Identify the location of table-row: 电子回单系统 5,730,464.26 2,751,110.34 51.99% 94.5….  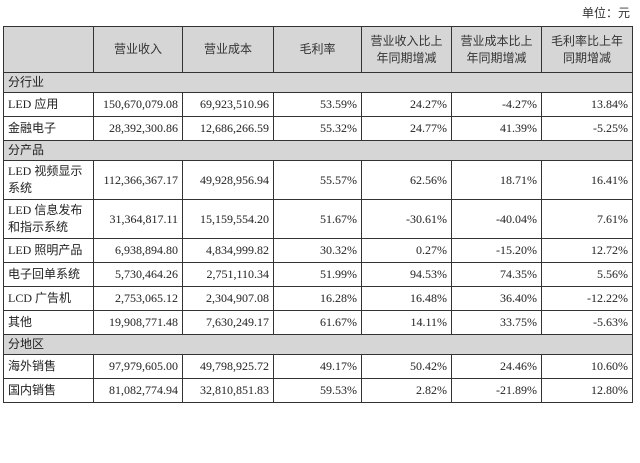
(318, 274).